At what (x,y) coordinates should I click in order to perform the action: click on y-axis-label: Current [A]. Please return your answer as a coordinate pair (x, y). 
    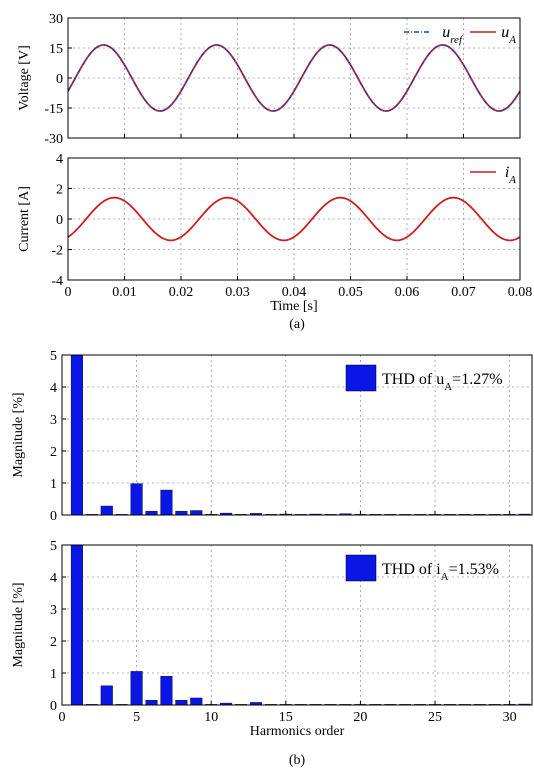
    Looking at the image, I should click on (24, 219).